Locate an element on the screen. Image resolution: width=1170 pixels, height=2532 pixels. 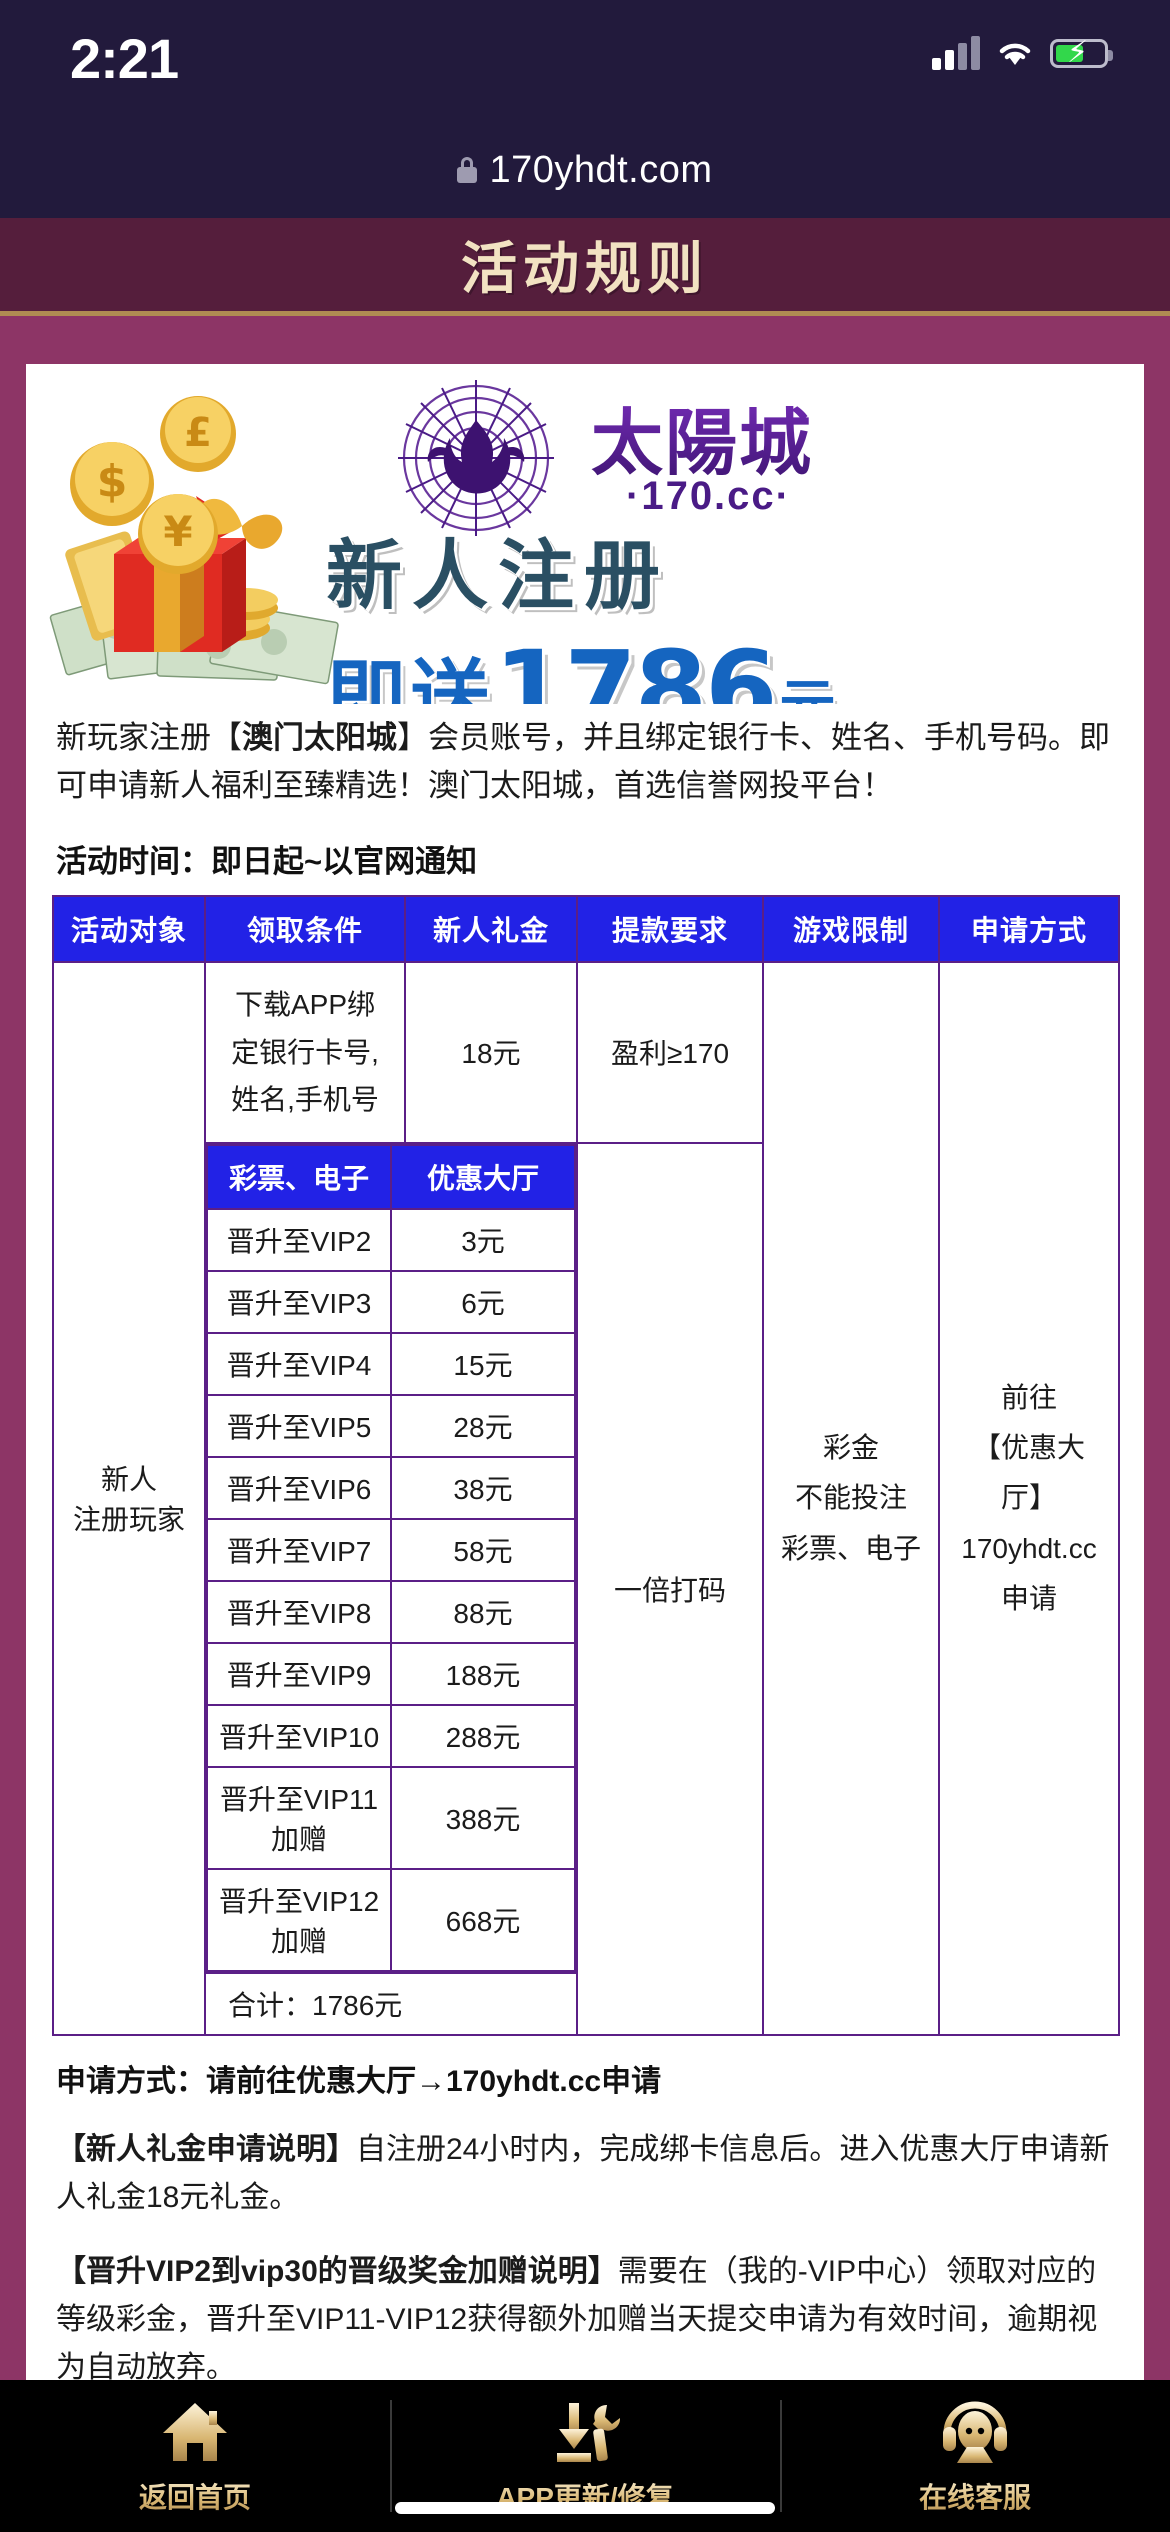
vip-level: 晋升至VIP7 is located at coordinates (299, 1549).